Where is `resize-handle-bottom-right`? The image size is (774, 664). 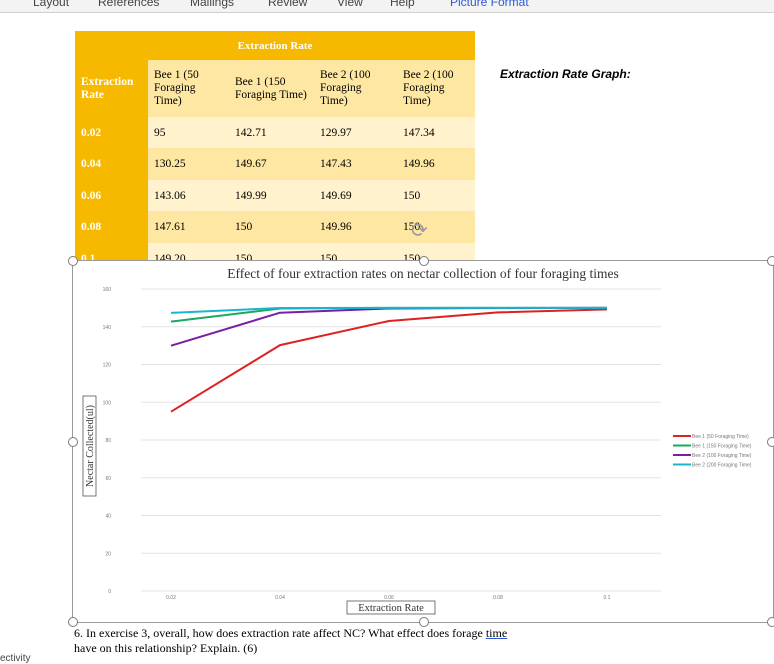 resize-handle-bottom-right is located at coordinates (770, 622).